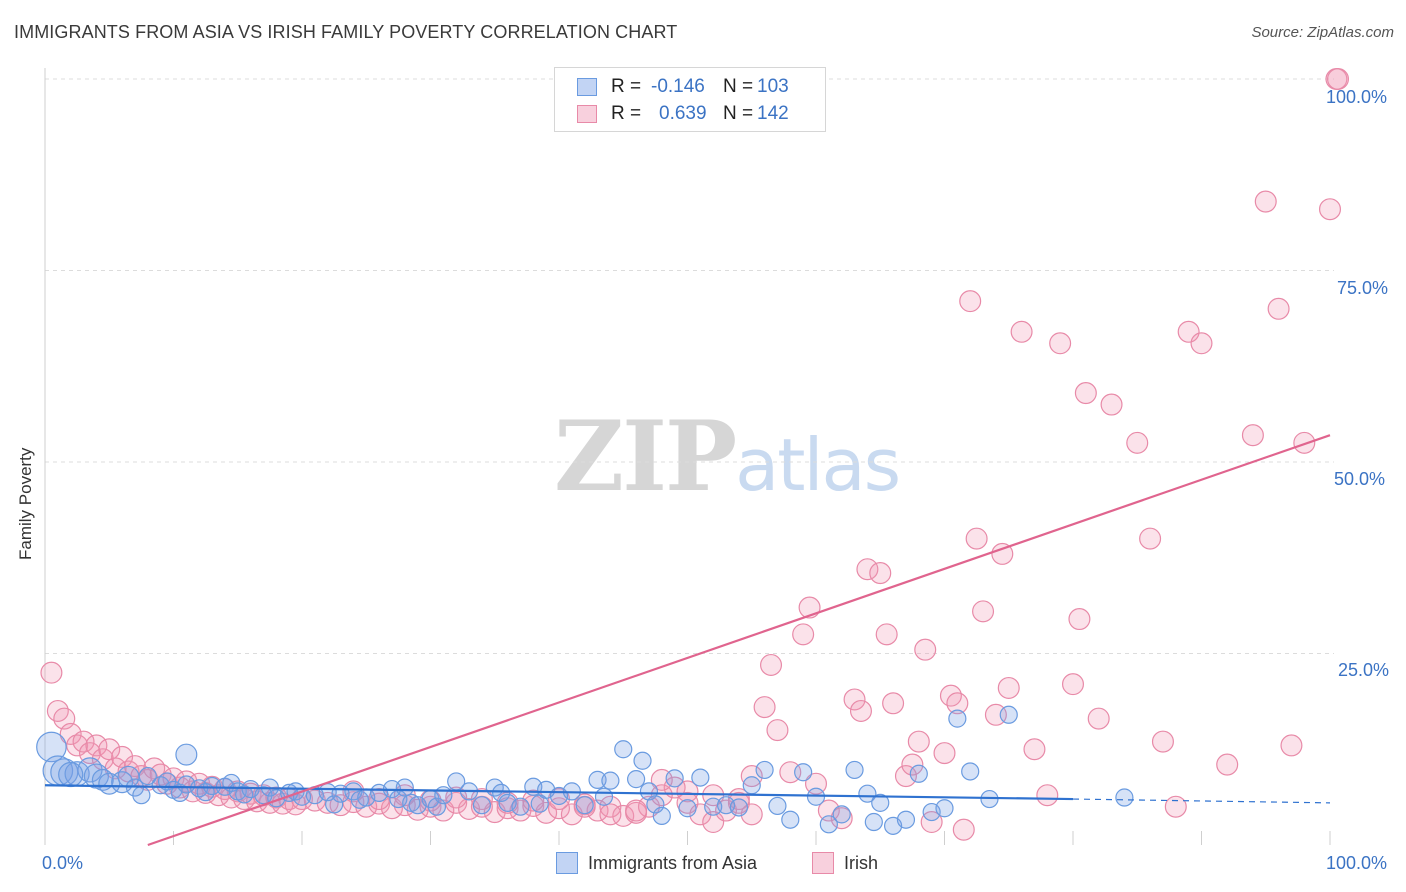 The height and width of the screenshot is (892, 1406). What do you see at coordinates (1357, 97) in the screenshot?
I see `y-tick-label-100: 100.0%` at bounding box center [1357, 97].